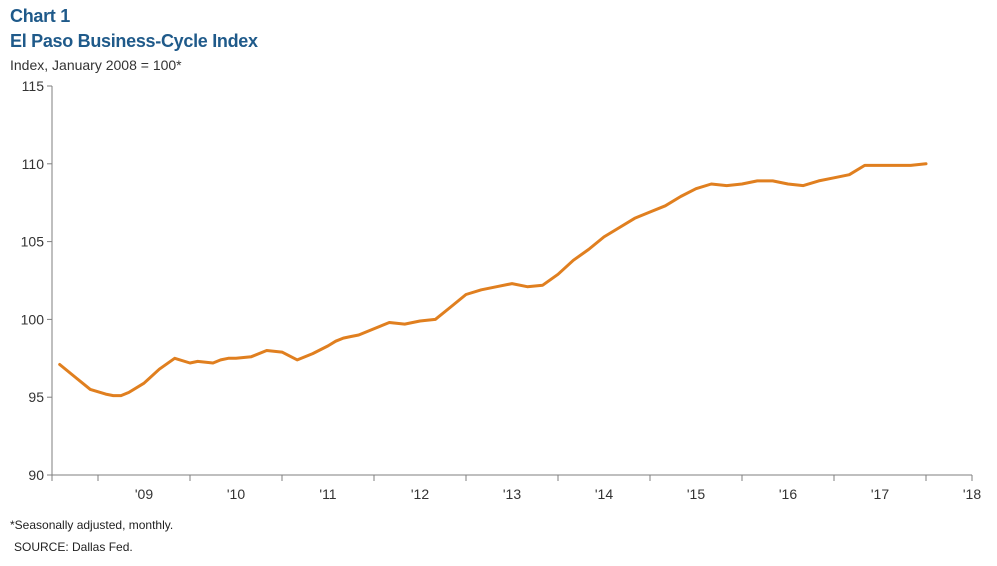 The width and height of the screenshot is (997, 566). Describe the element at coordinates (36, 397) in the screenshot. I see `y-tick-label: 95` at that location.